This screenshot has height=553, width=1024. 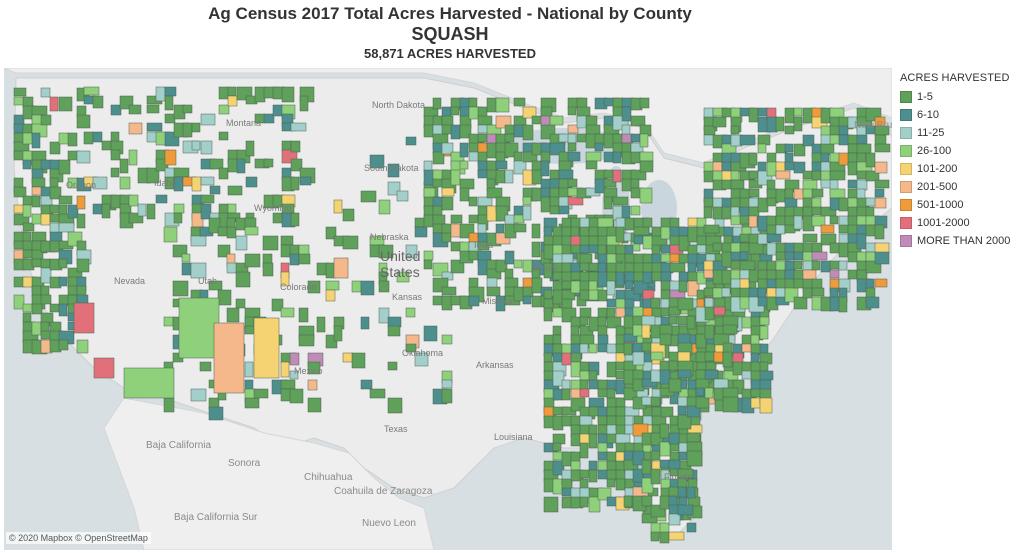 What do you see at coordinates (962, 241) in the screenshot?
I see `legend-item: MORE THAN 2000` at bounding box center [962, 241].